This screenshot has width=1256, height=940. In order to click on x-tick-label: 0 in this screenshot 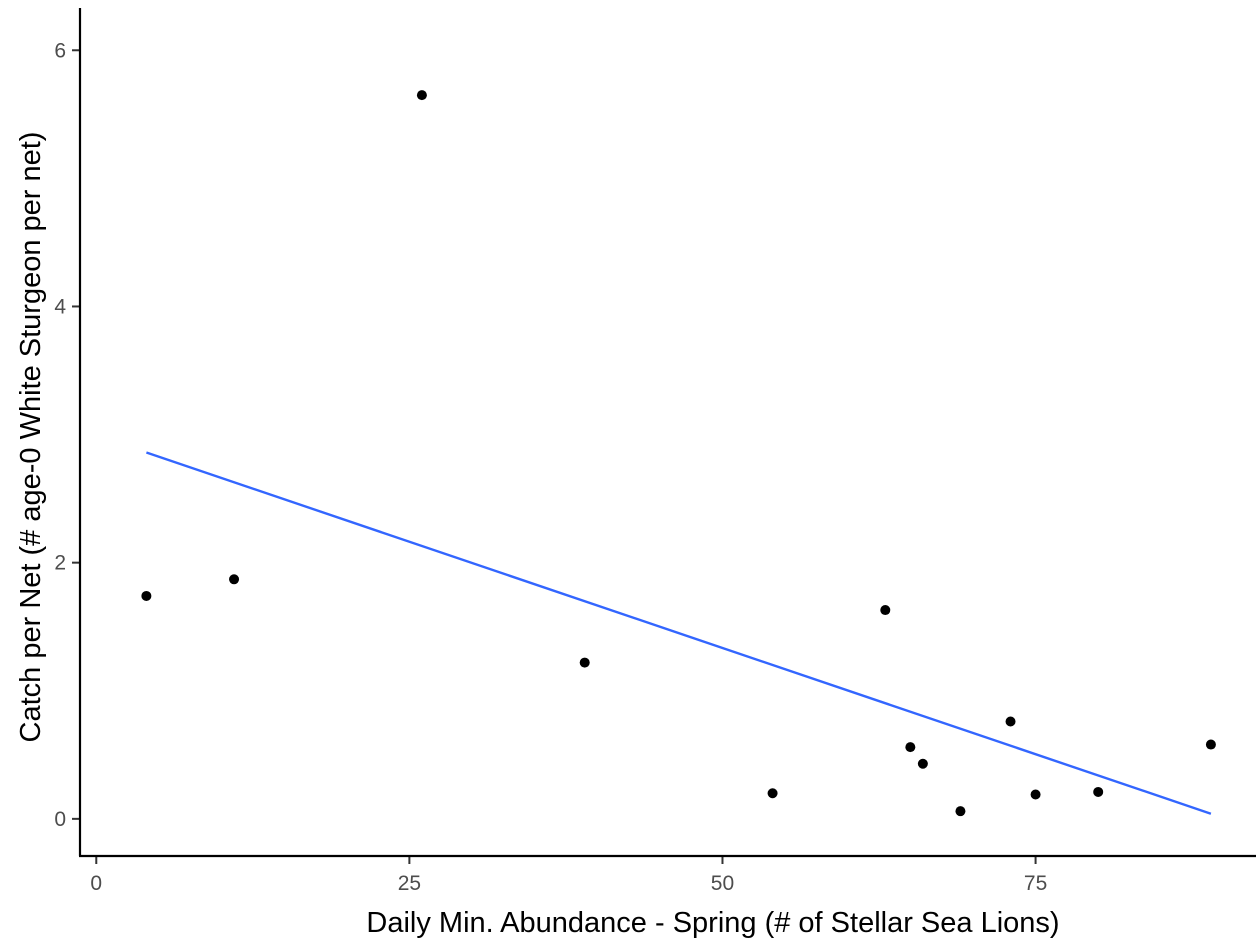, I will do `click(96, 883)`.